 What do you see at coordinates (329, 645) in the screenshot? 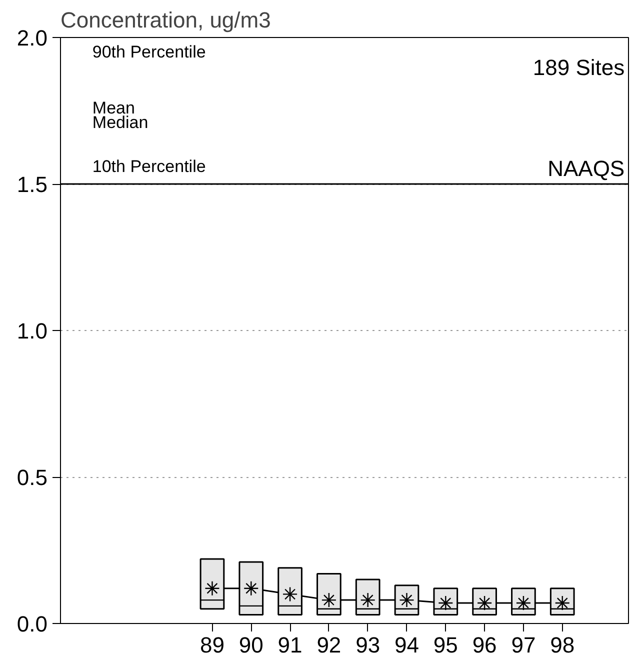
I see `x-tick-label: 92` at bounding box center [329, 645].